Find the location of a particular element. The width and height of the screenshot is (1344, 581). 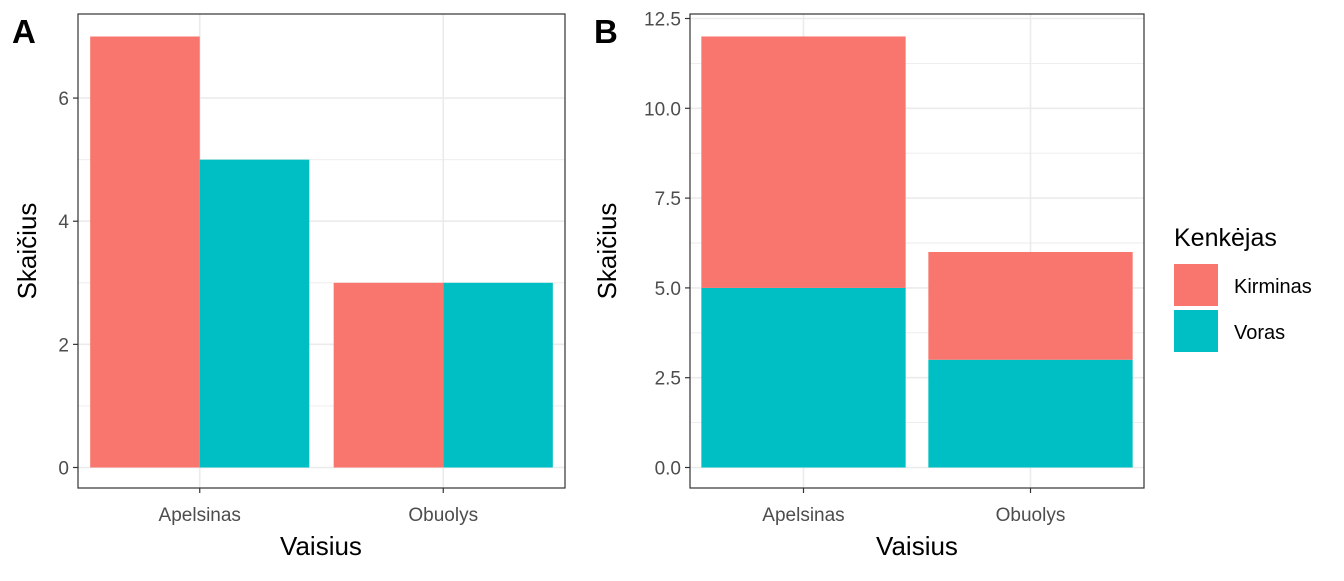

y-tick-label: 6 is located at coordinates (63, 99).